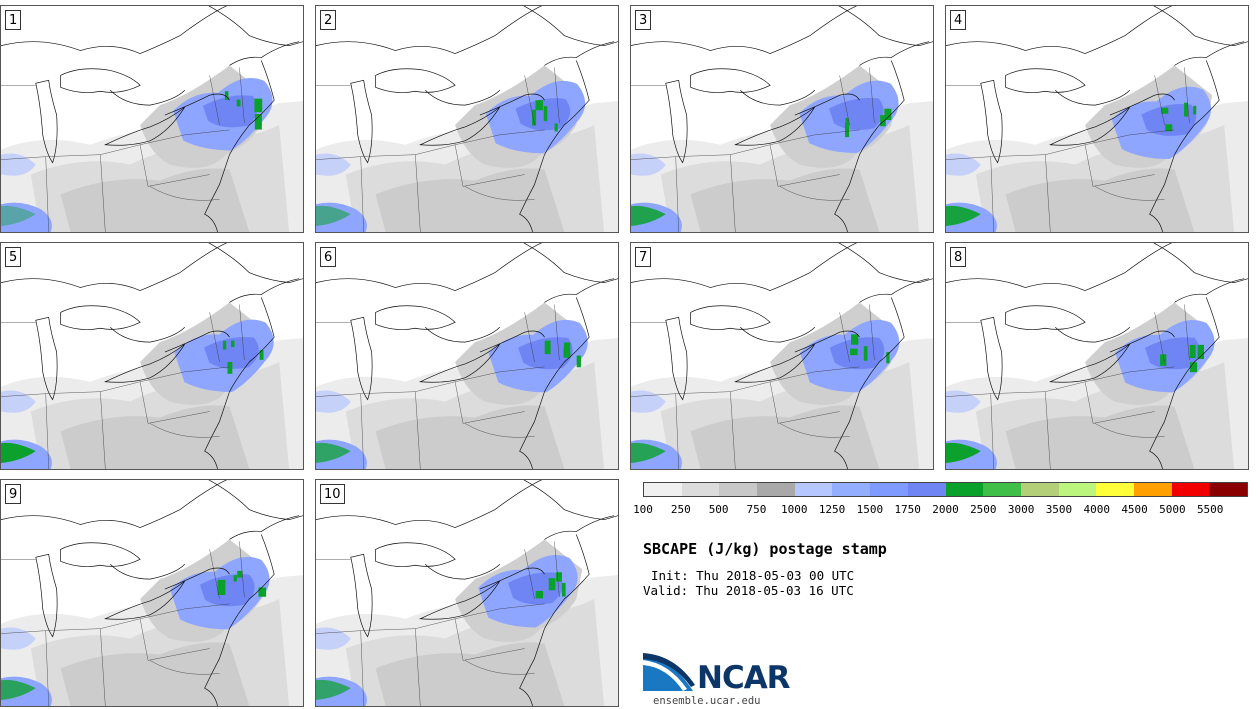 The height and width of the screenshot is (709, 1260). I want to click on map-panel: 7, so click(782, 356).